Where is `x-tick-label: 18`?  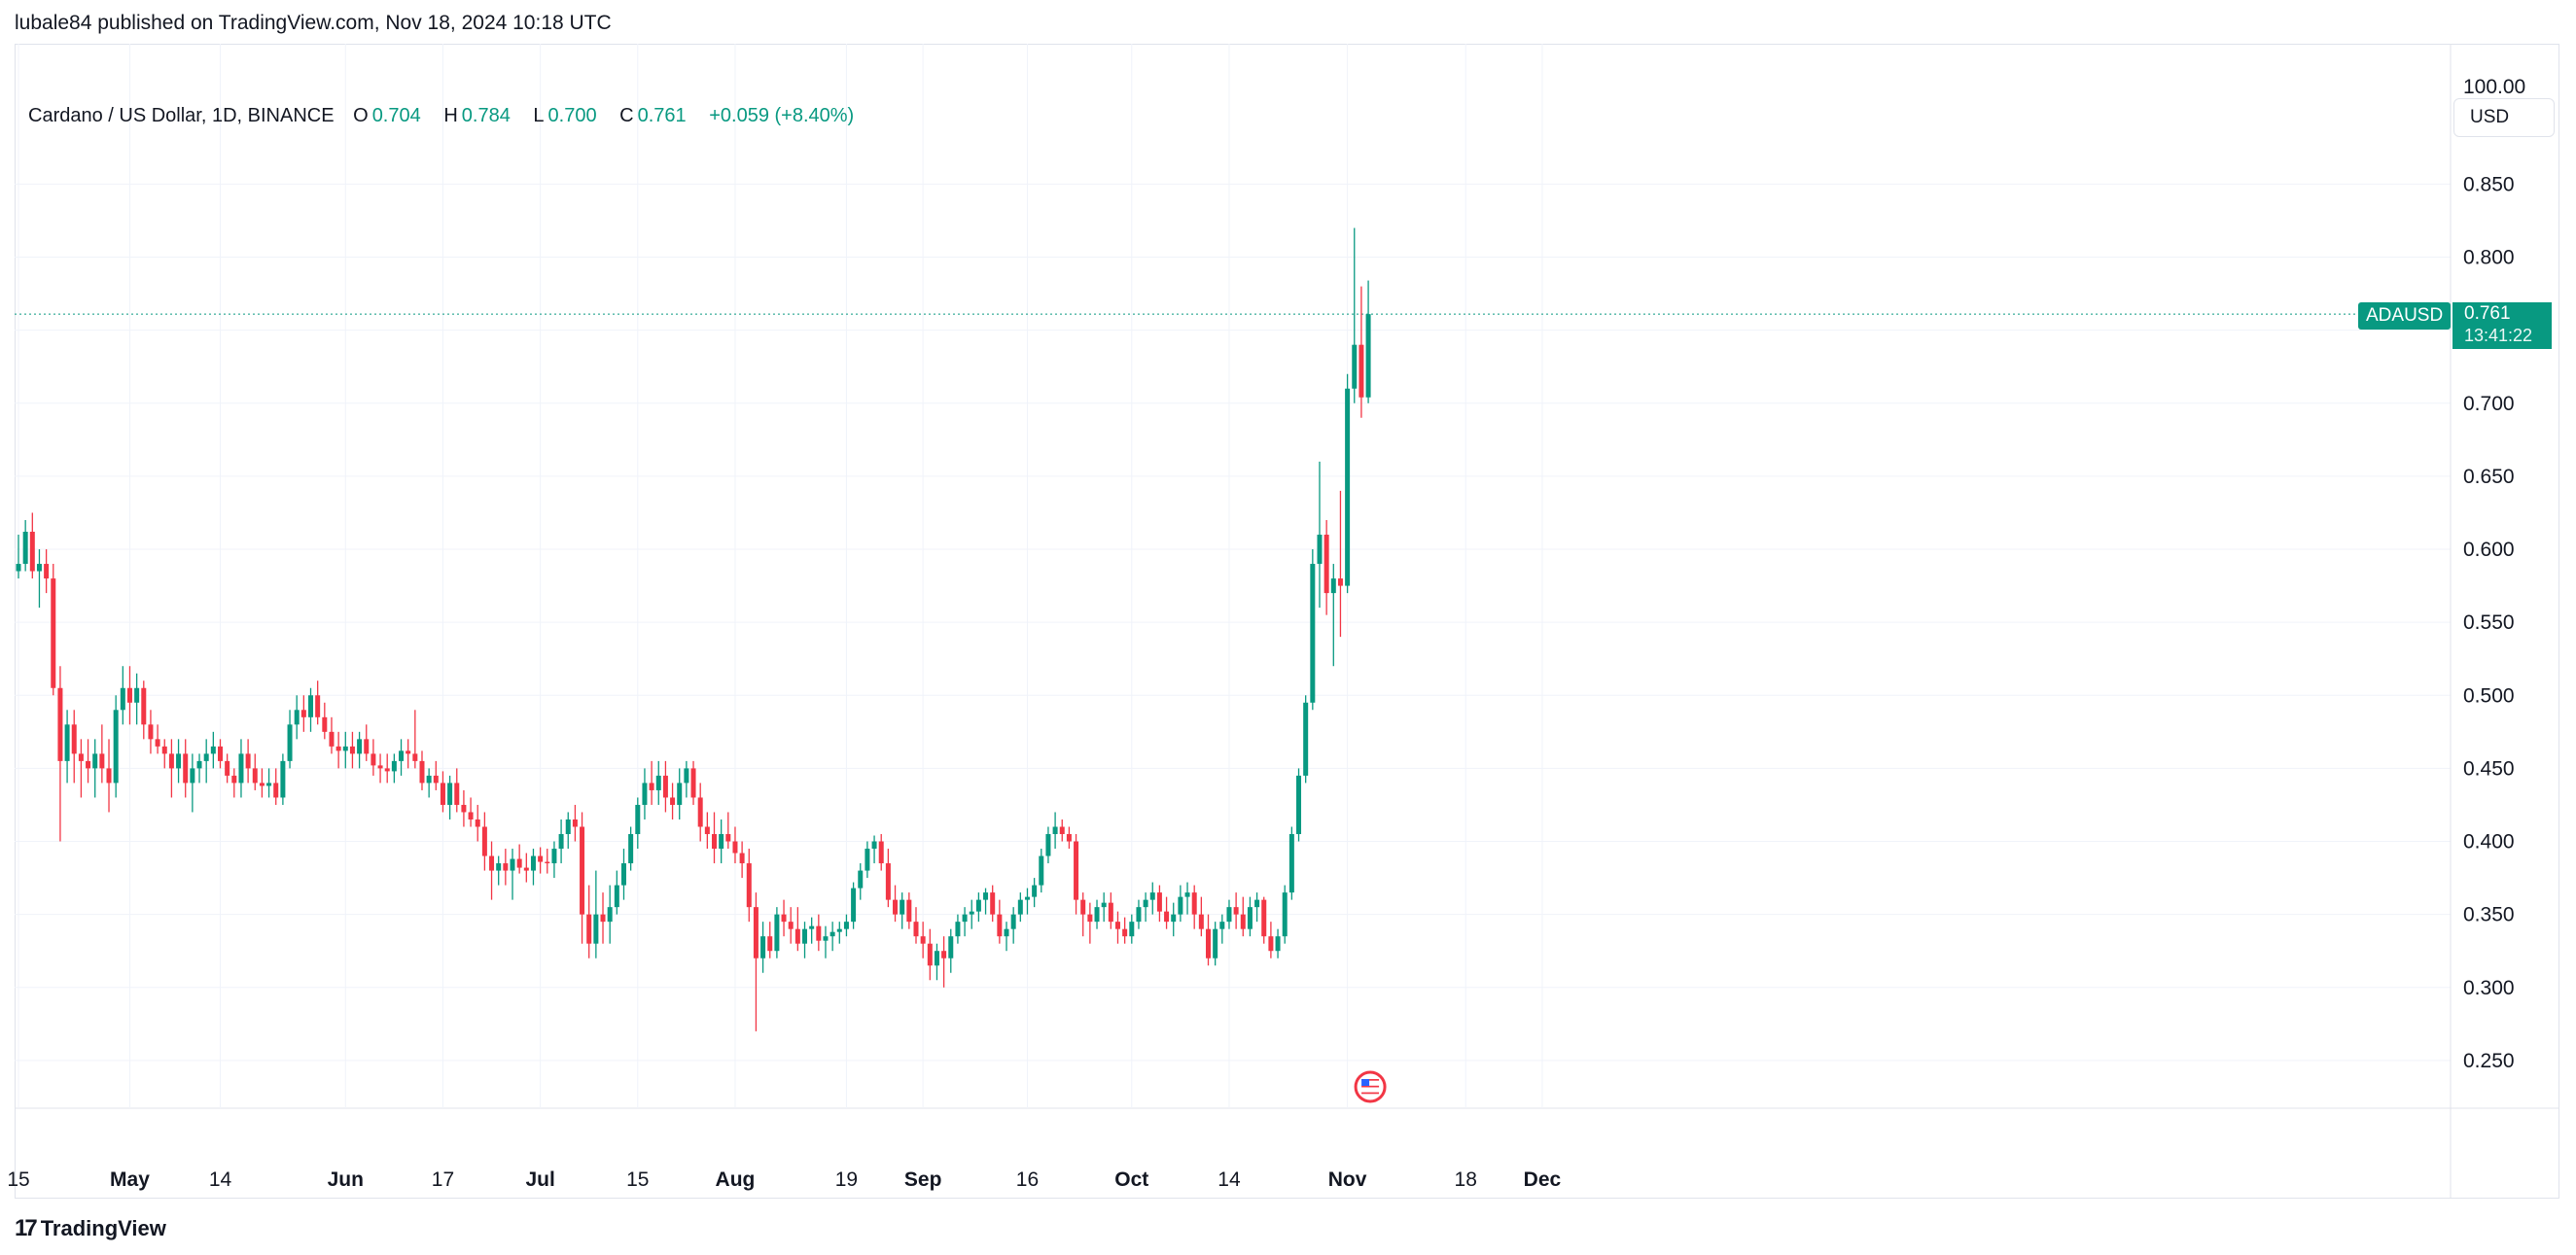
x-tick-label: 18 is located at coordinates (1466, 1179).